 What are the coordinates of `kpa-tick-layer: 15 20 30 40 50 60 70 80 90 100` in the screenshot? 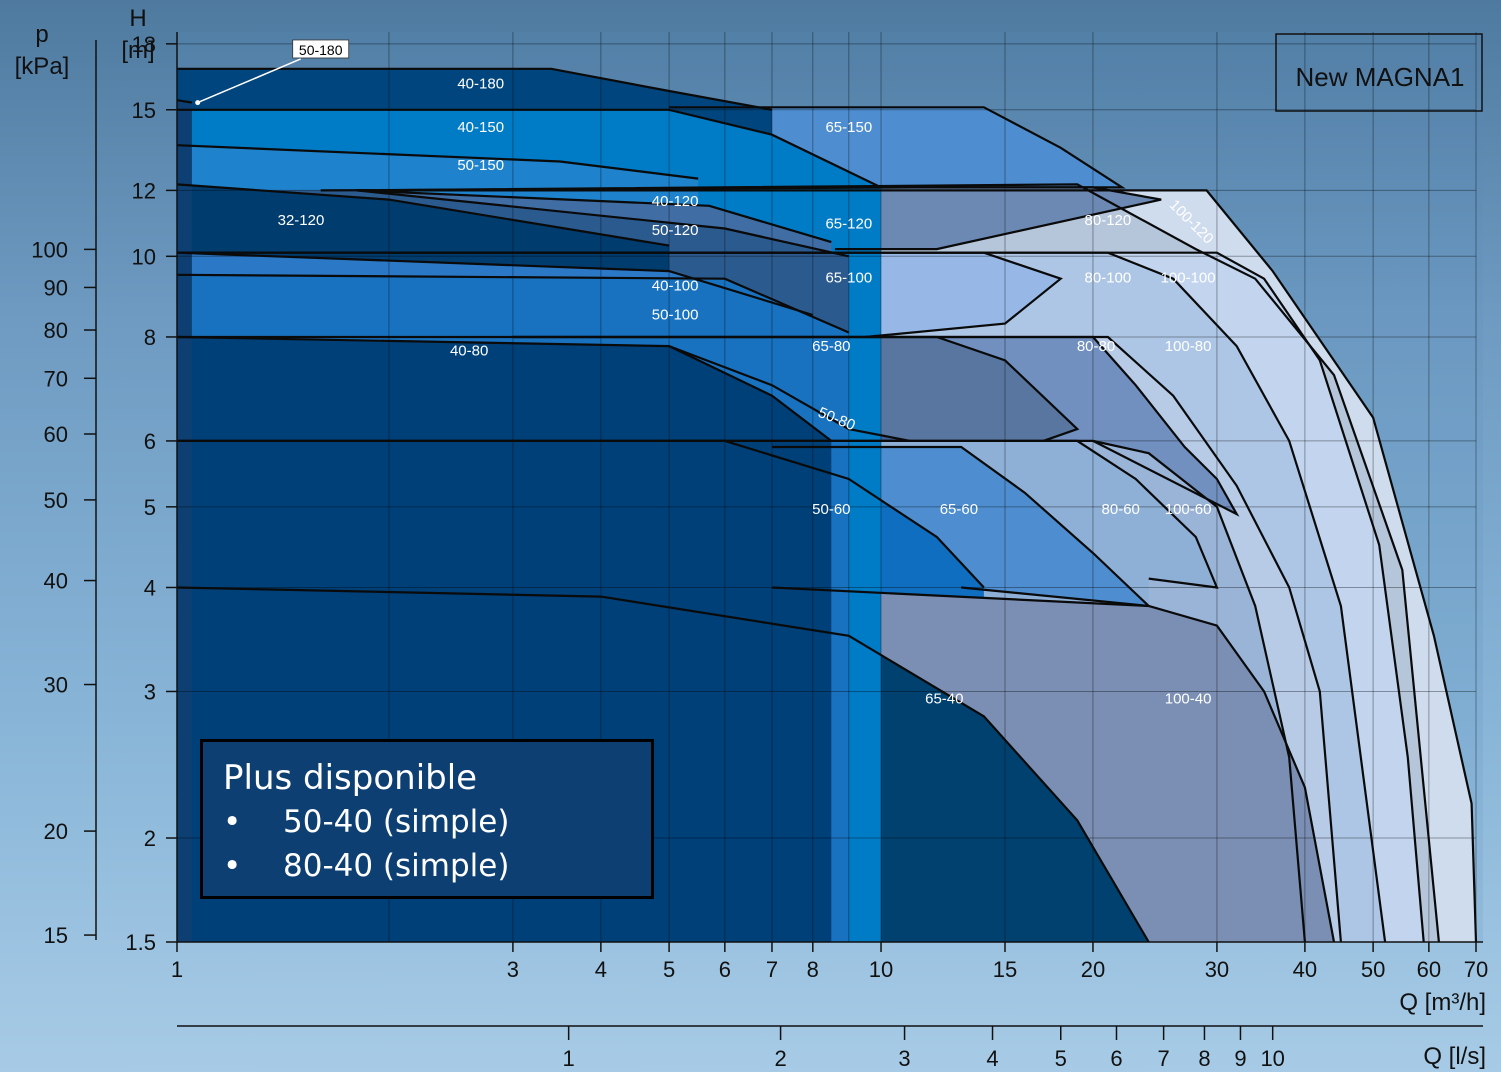 It's located at (63, 592).